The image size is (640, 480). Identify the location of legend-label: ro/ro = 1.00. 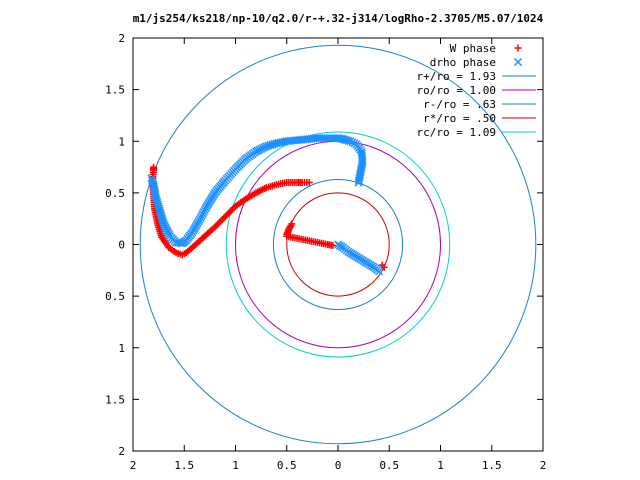
(456, 90).